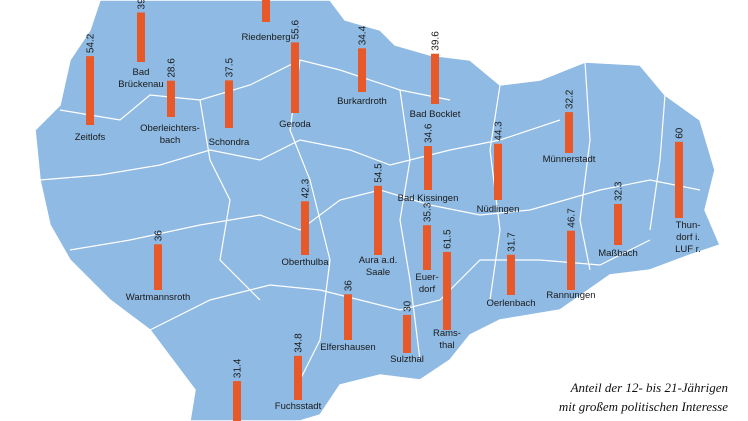 Image resolution: width=748 pixels, height=421 pixels. I want to click on place-label: dorf, so click(427, 289).